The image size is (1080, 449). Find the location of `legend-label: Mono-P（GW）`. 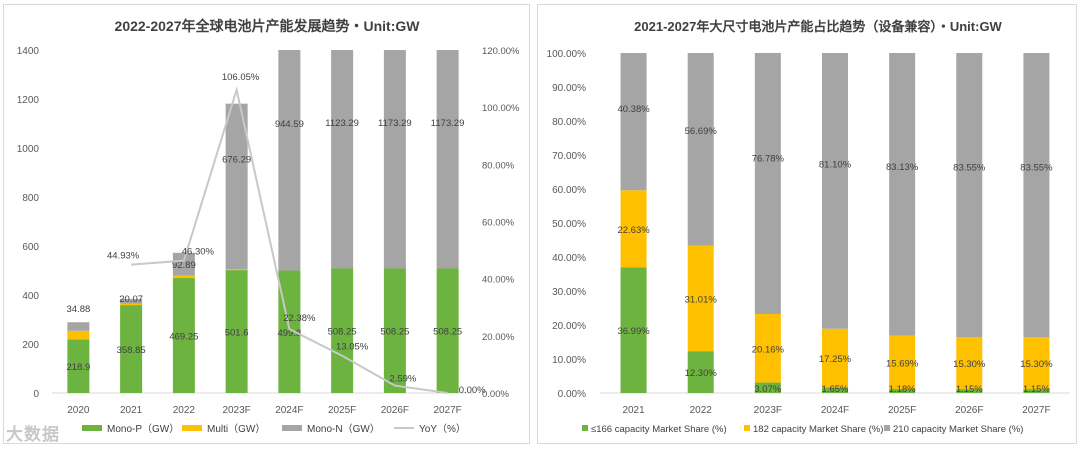

legend-label: Mono-P（GW） is located at coordinates (143, 429).